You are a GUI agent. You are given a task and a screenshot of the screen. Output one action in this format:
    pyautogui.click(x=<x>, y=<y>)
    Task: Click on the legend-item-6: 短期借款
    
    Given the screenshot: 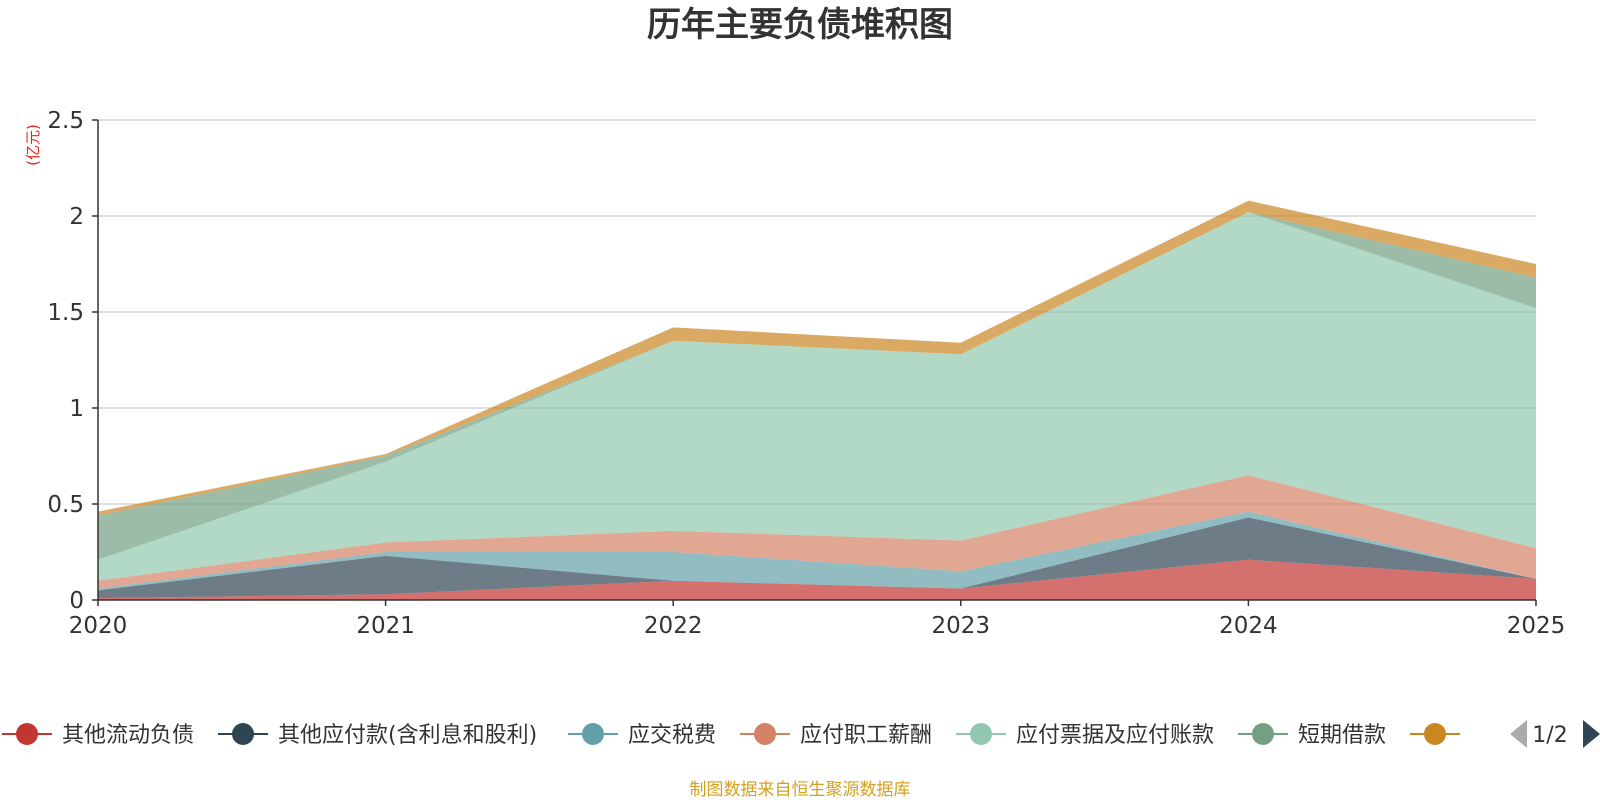 What is the action you would take?
    pyautogui.click(x=1312, y=735)
    